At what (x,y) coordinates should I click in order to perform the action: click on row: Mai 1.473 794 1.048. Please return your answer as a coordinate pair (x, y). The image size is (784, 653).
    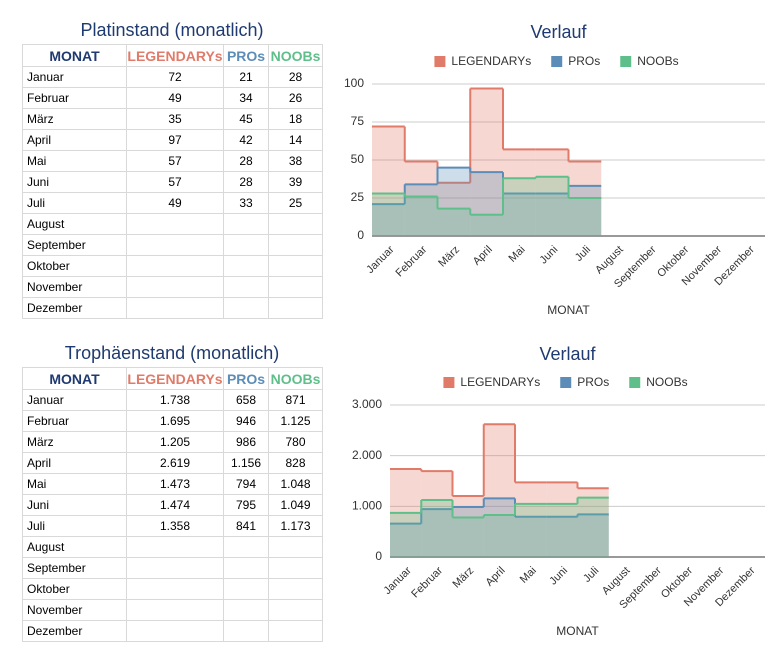
    Looking at the image, I should click on (172, 484).